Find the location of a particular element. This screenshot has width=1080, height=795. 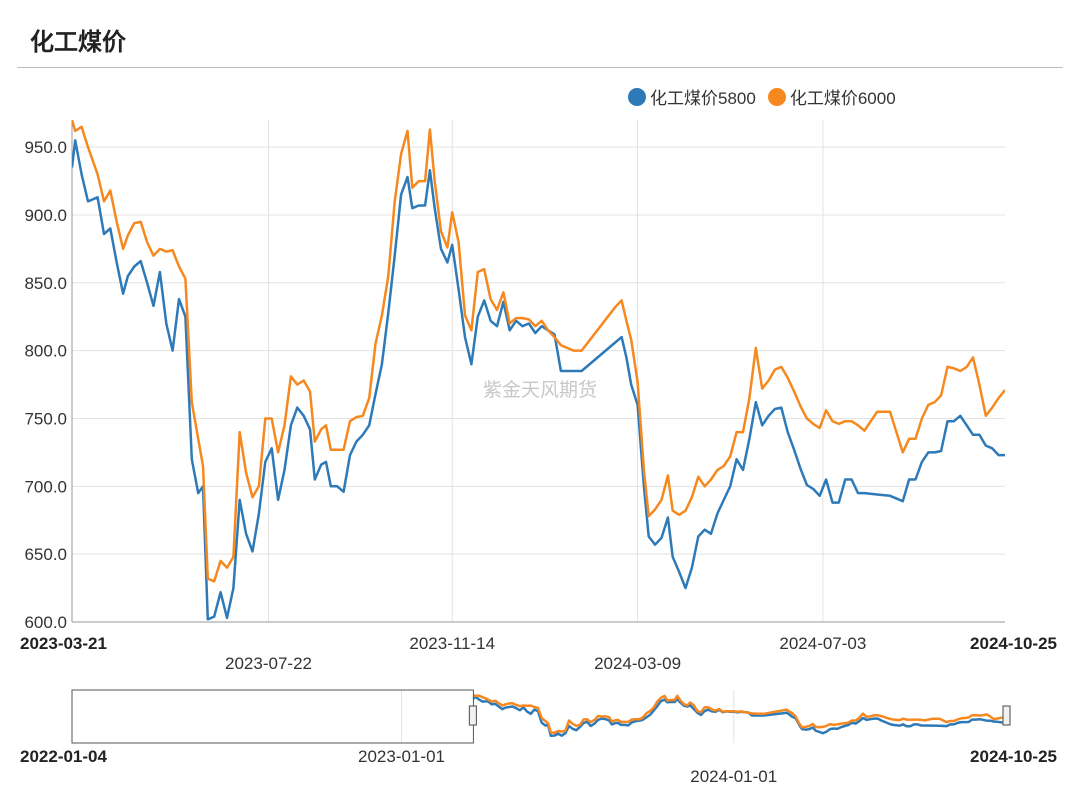

legend-label-series-2: 化工煤价6000 is located at coordinates (842, 98).